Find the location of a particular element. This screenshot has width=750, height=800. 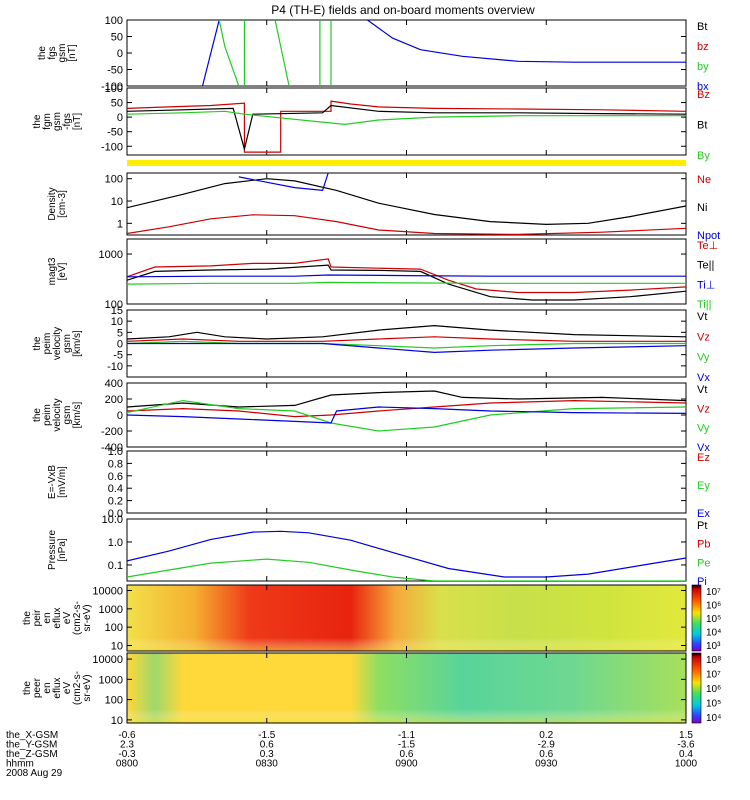

legend-entry: Bz is located at coordinates (703, 95).